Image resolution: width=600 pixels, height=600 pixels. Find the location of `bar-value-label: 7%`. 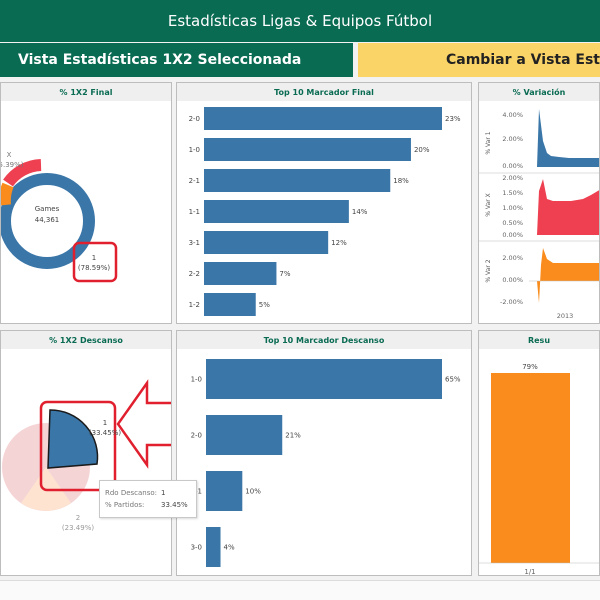

bar-value-label: 7% is located at coordinates (284, 274).